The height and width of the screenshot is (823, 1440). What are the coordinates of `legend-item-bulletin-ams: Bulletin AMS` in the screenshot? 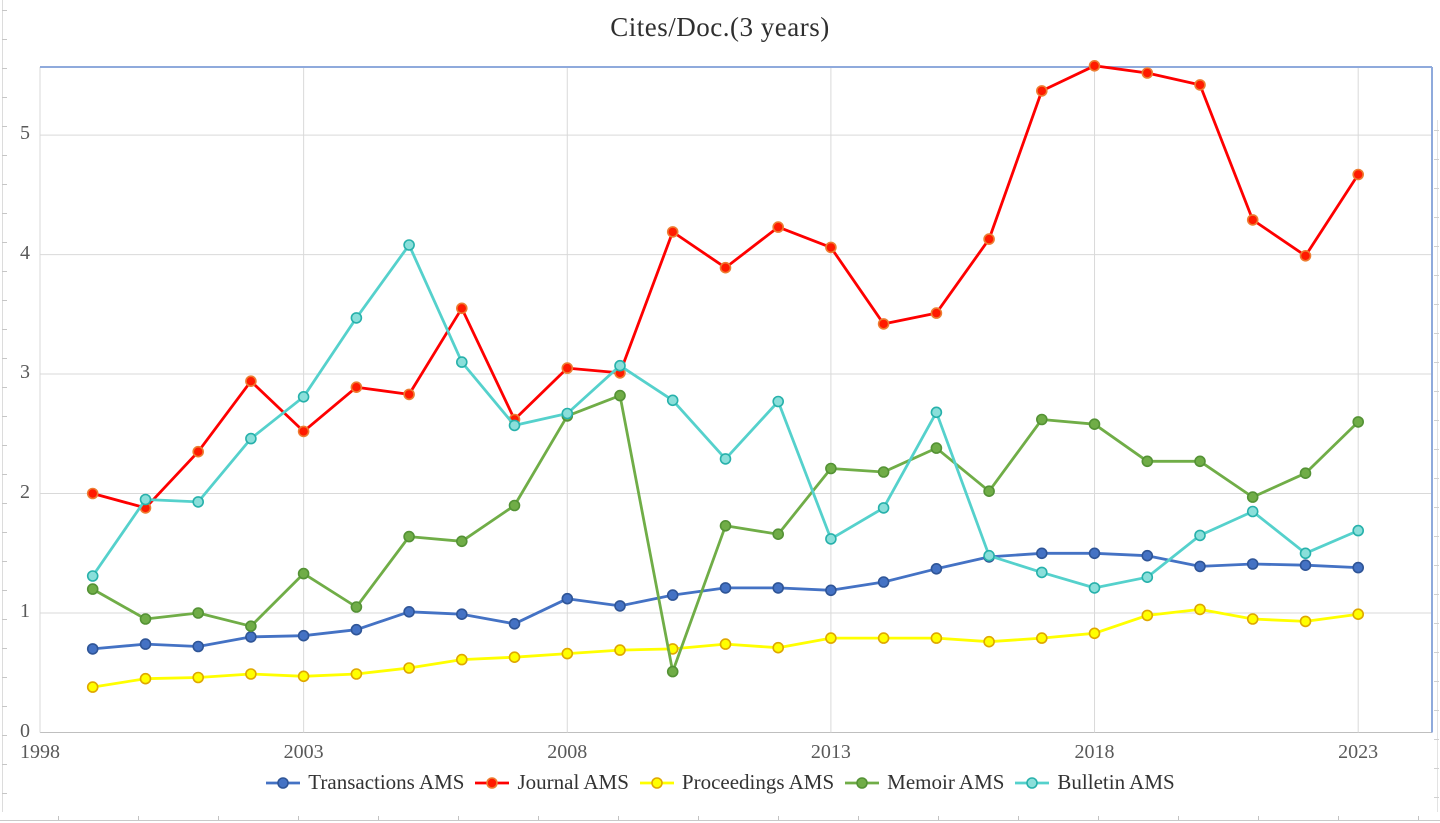 It's located at (1094, 782).